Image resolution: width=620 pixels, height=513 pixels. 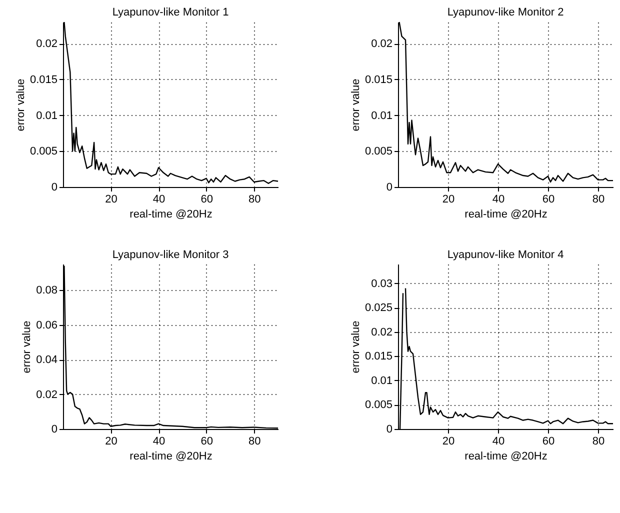 I want to click on y-tick-label: 0.03, so click(x=381, y=284).